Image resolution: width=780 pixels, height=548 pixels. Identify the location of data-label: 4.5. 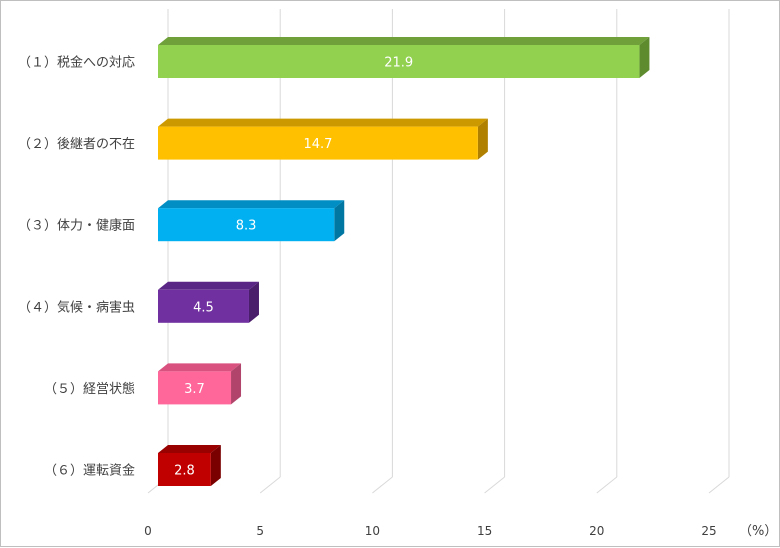
(203, 307).